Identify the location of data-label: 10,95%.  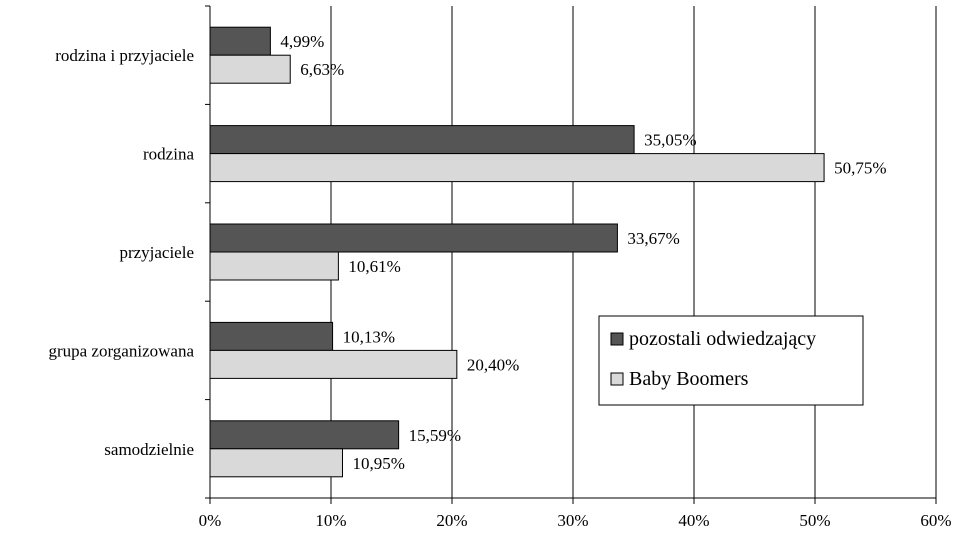
(378, 463).